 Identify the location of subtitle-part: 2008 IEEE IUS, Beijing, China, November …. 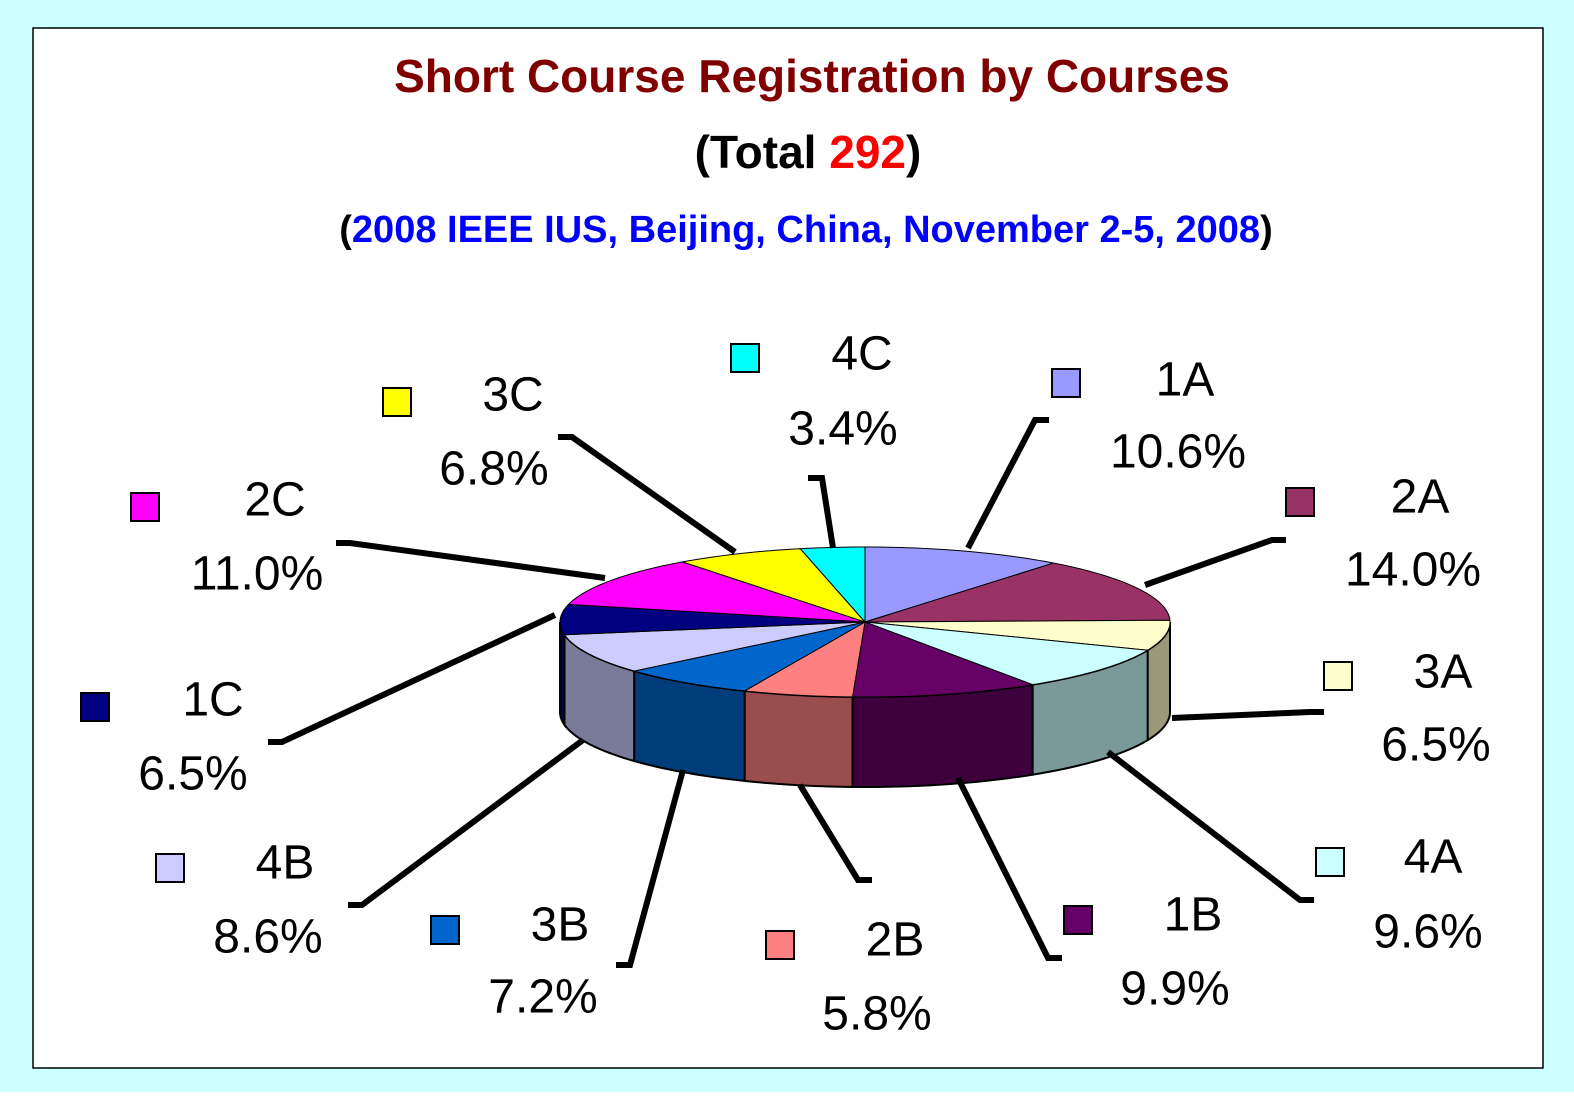
(806, 230).